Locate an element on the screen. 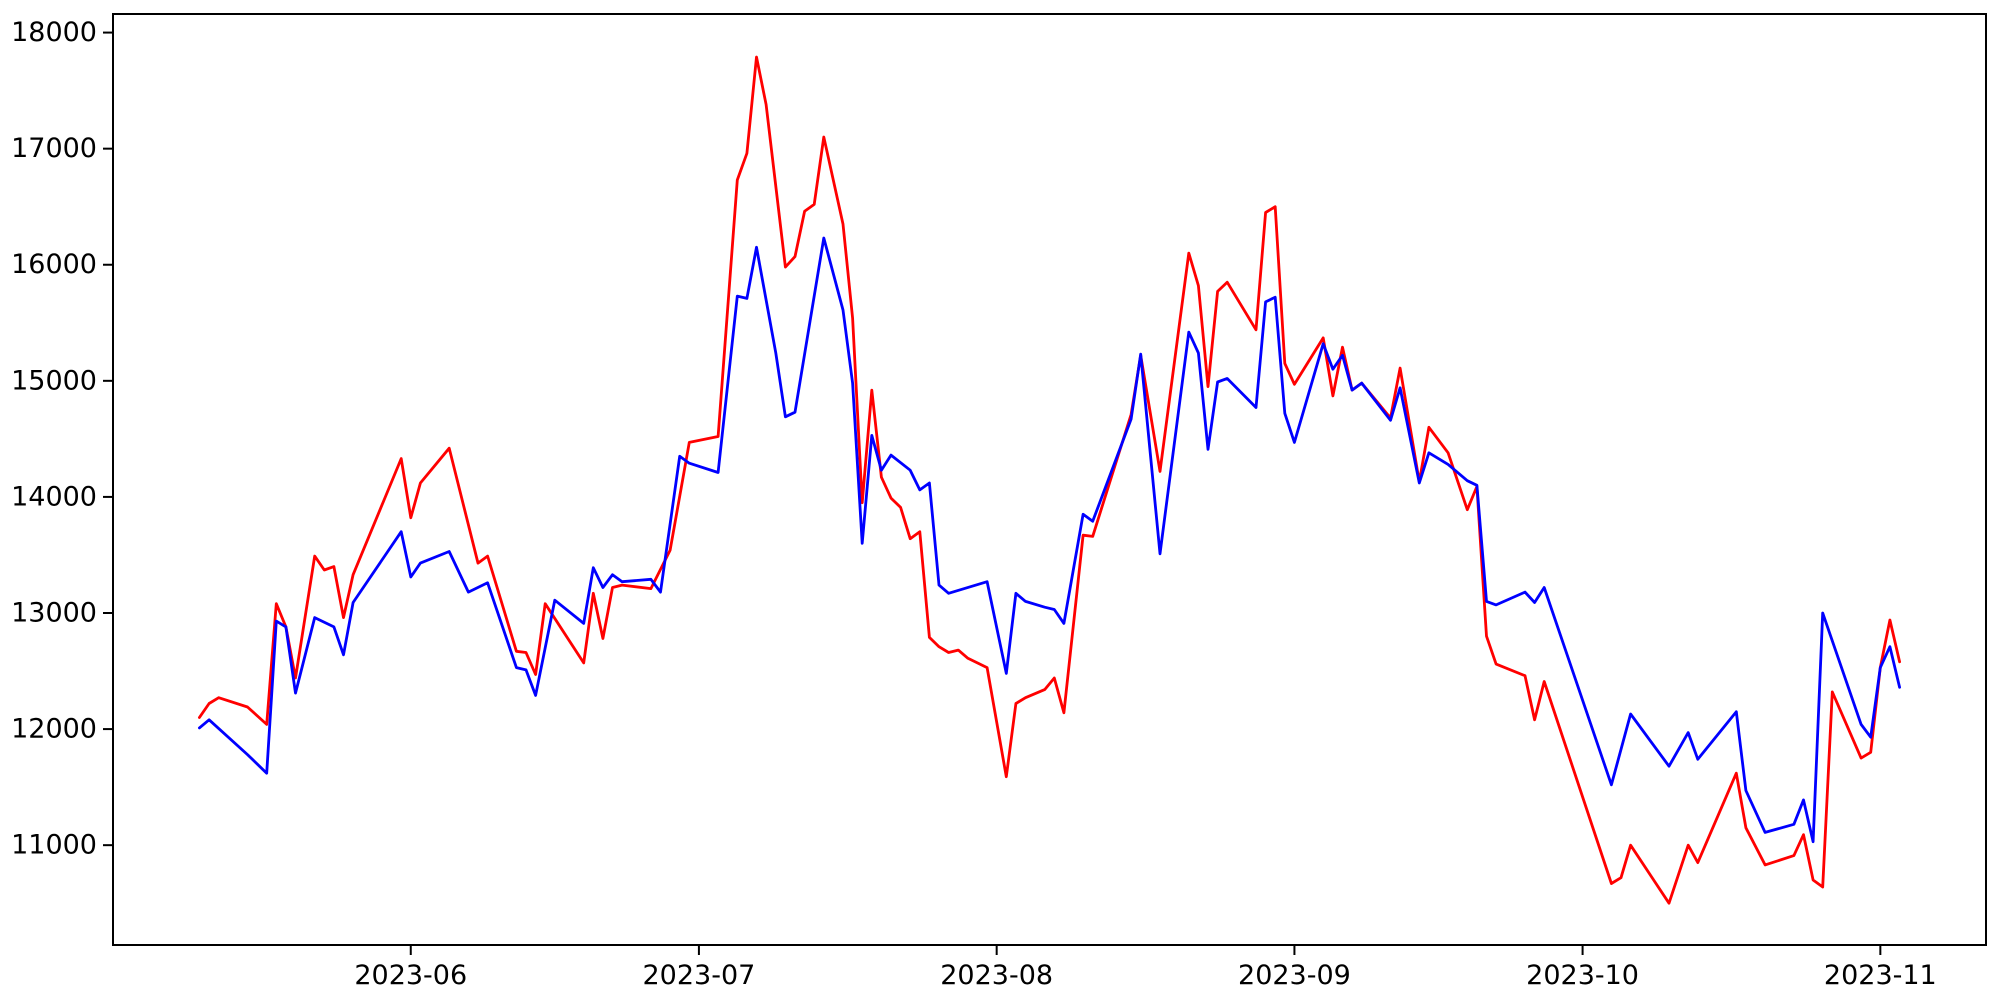 Image resolution: width=2000 pixels, height=1000 pixels. x-axis-tick-label: 2023-07 is located at coordinates (699, 975).